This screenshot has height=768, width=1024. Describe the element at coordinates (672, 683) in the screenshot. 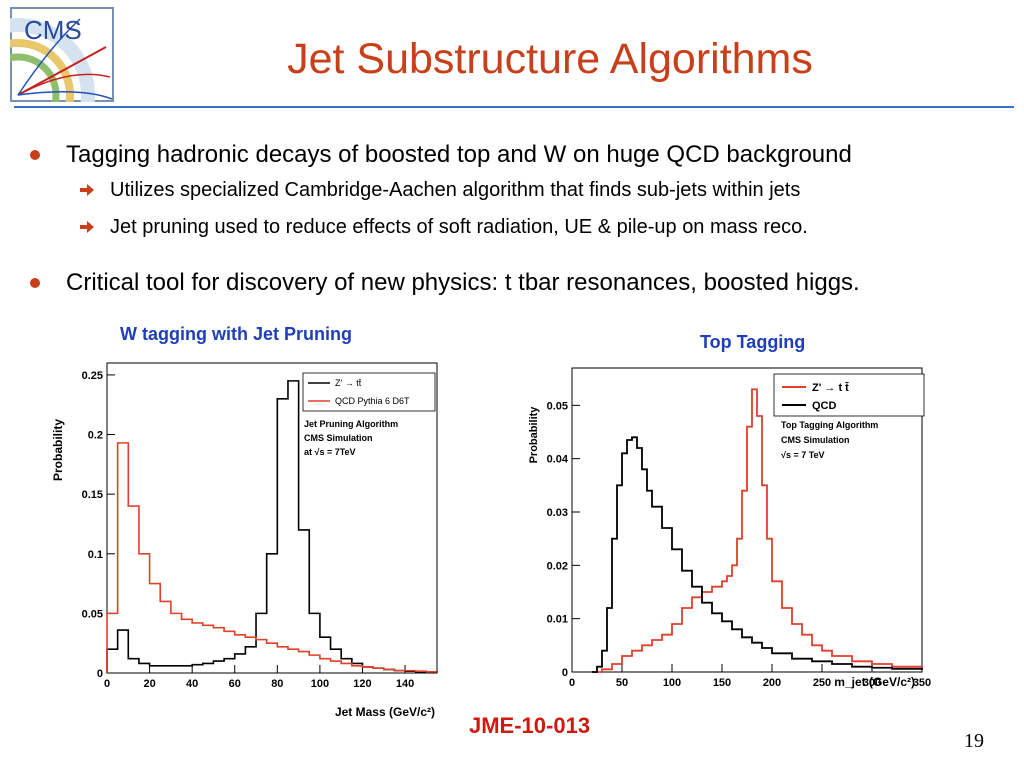

I see `top-x-tick-label: 100` at that location.